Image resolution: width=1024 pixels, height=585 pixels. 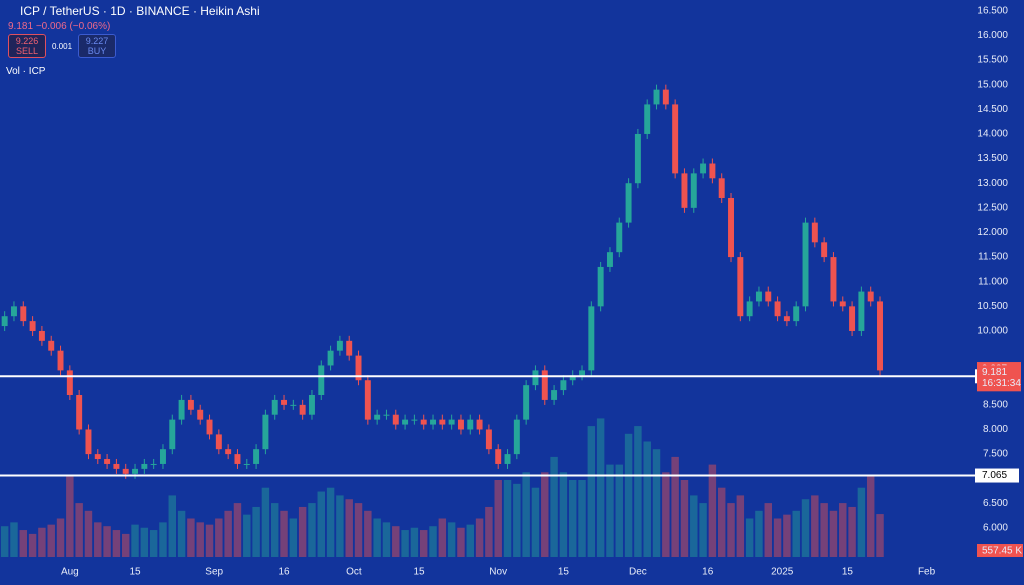 What do you see at coordinates (27, 41) in the screenshot?
I see `sell-price: 9.226` at bounding box center [27, 41].